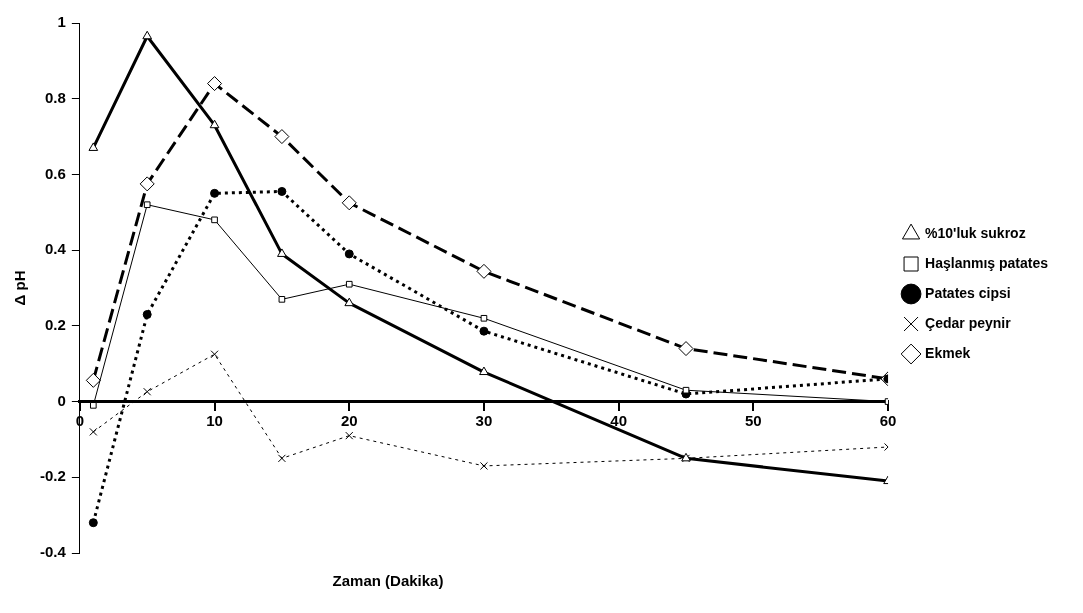 The image size is (1083, 613). Describe the element at coordinates (55, 173) in the screenshot. I see `y-tick-label: 0.6` at that location.